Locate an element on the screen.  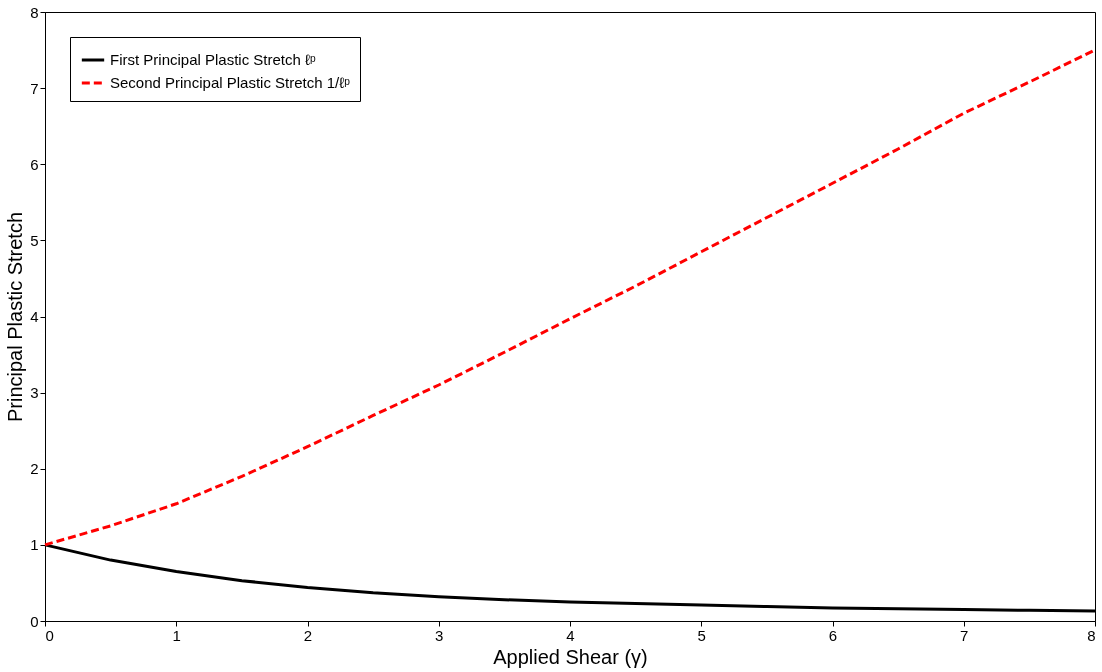
y-axis-title: Principal Plastic Stretch is located at coordinates (15, 317).